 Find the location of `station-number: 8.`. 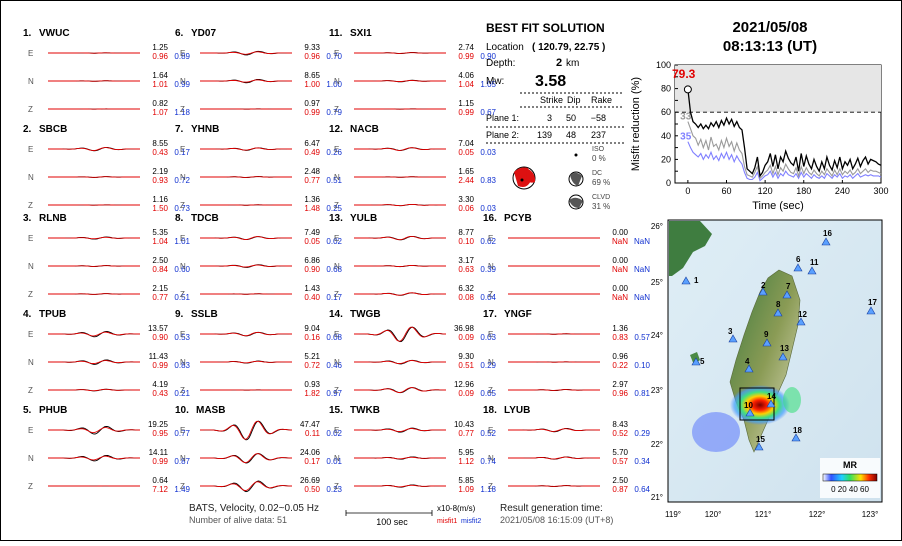

station-number: 8. is located at coordinates (179, 218).